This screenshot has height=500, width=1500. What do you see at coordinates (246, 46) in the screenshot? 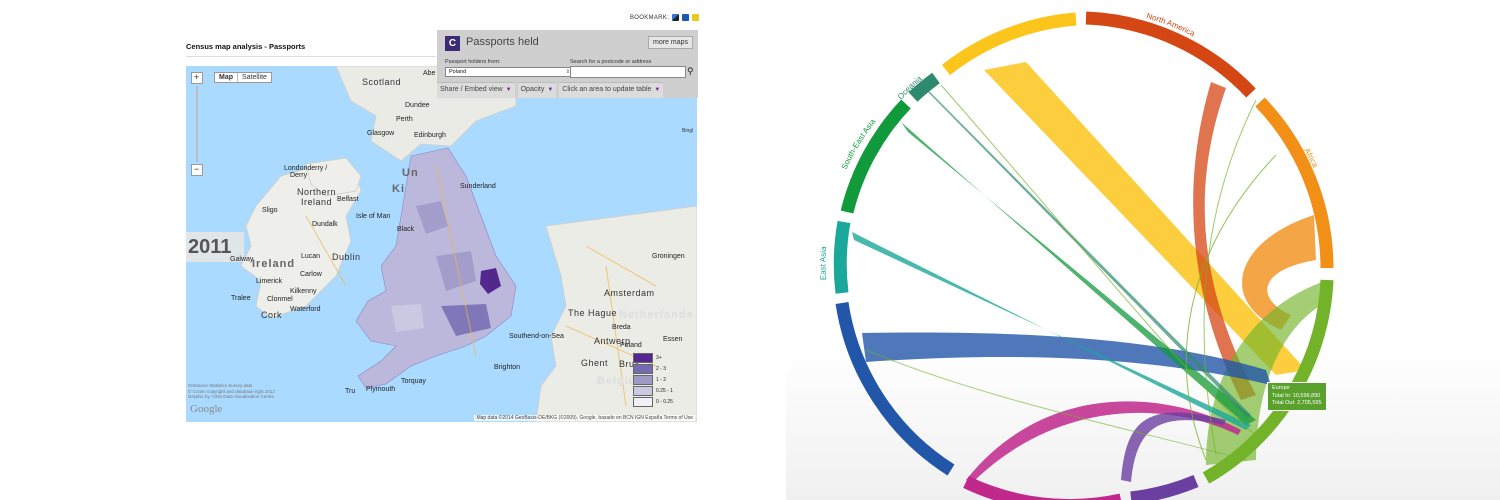
I see `page-title: Census map analysis - Passports` at bounding box center [246, 46].